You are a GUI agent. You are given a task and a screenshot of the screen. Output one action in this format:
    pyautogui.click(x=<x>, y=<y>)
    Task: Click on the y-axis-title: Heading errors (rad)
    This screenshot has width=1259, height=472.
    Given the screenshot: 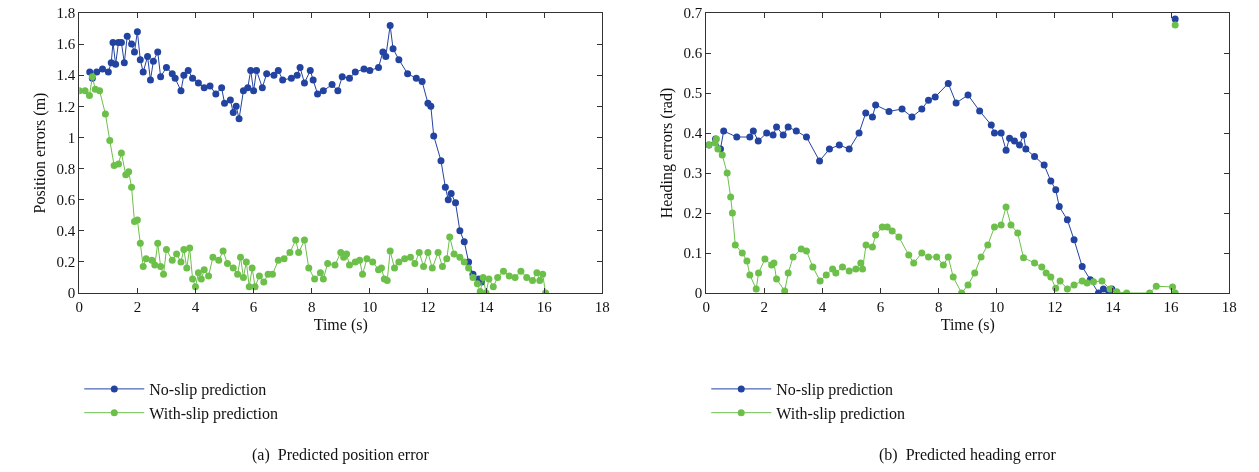 What is the action you would take?
    pyautogui.click(x=667, y=153)
    